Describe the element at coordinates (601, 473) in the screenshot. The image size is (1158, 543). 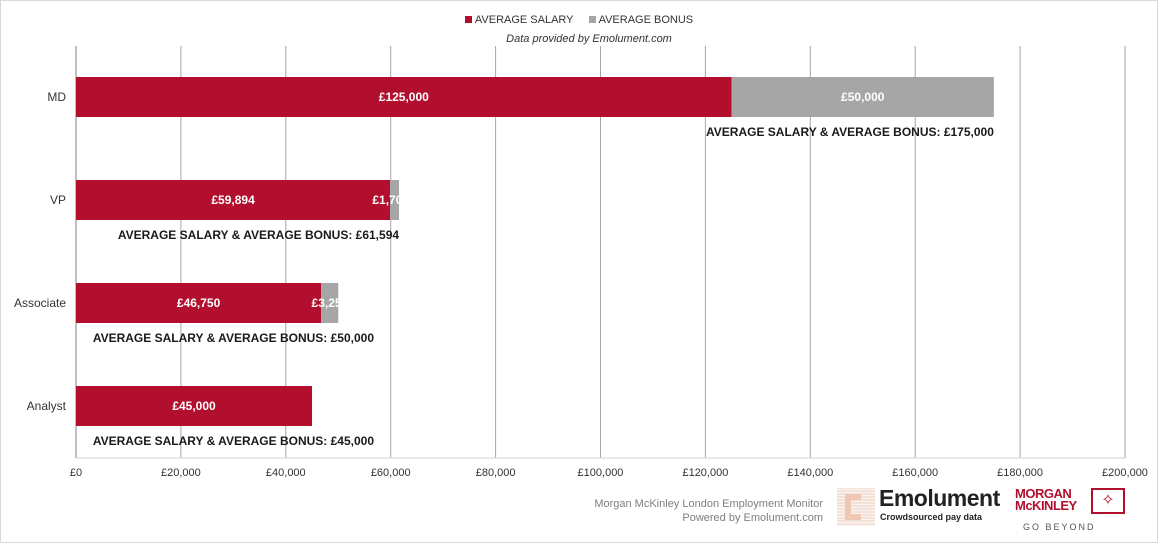
I see `x-tick-label: £100,000` at that location.